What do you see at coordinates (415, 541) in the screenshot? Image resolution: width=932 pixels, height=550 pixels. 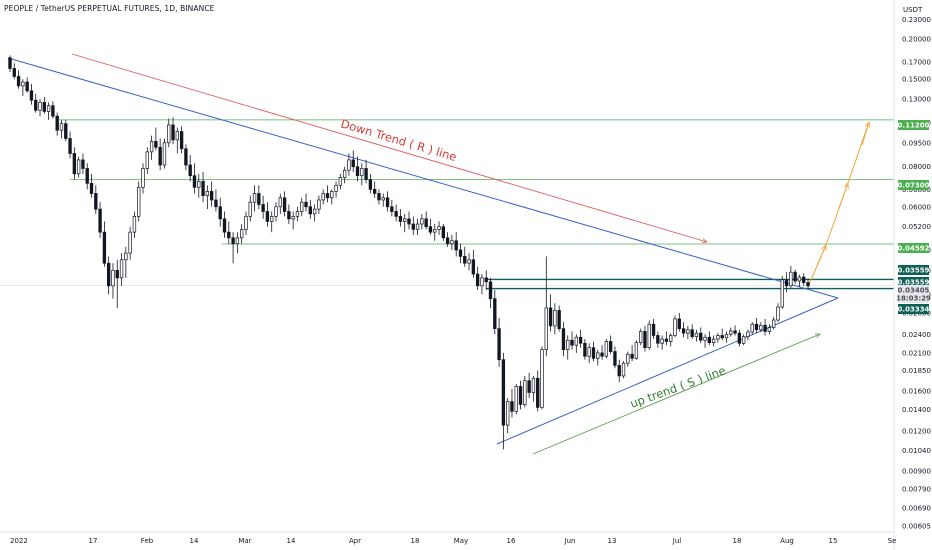 I see `x-tick-label: 18` at bounding box center [415, 541].